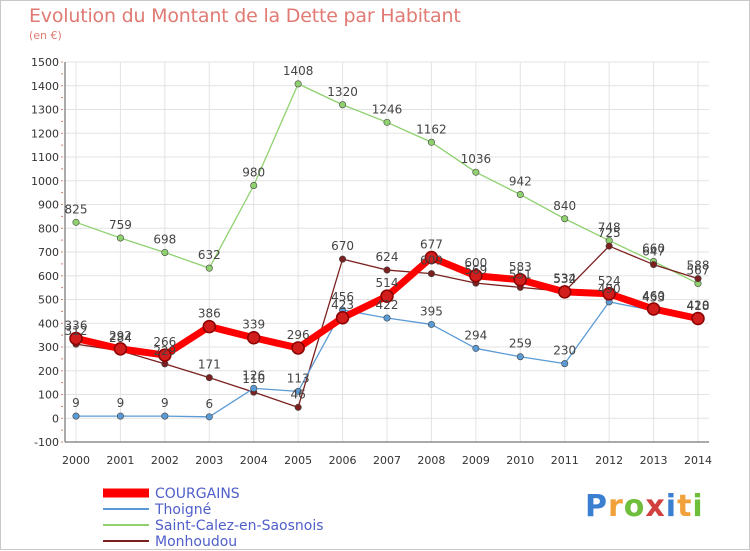 This screenshot has height=551, width=750. Describe the element at coordinates (476, 159) in the screenshot. I see `data-label: 1036` at that location.